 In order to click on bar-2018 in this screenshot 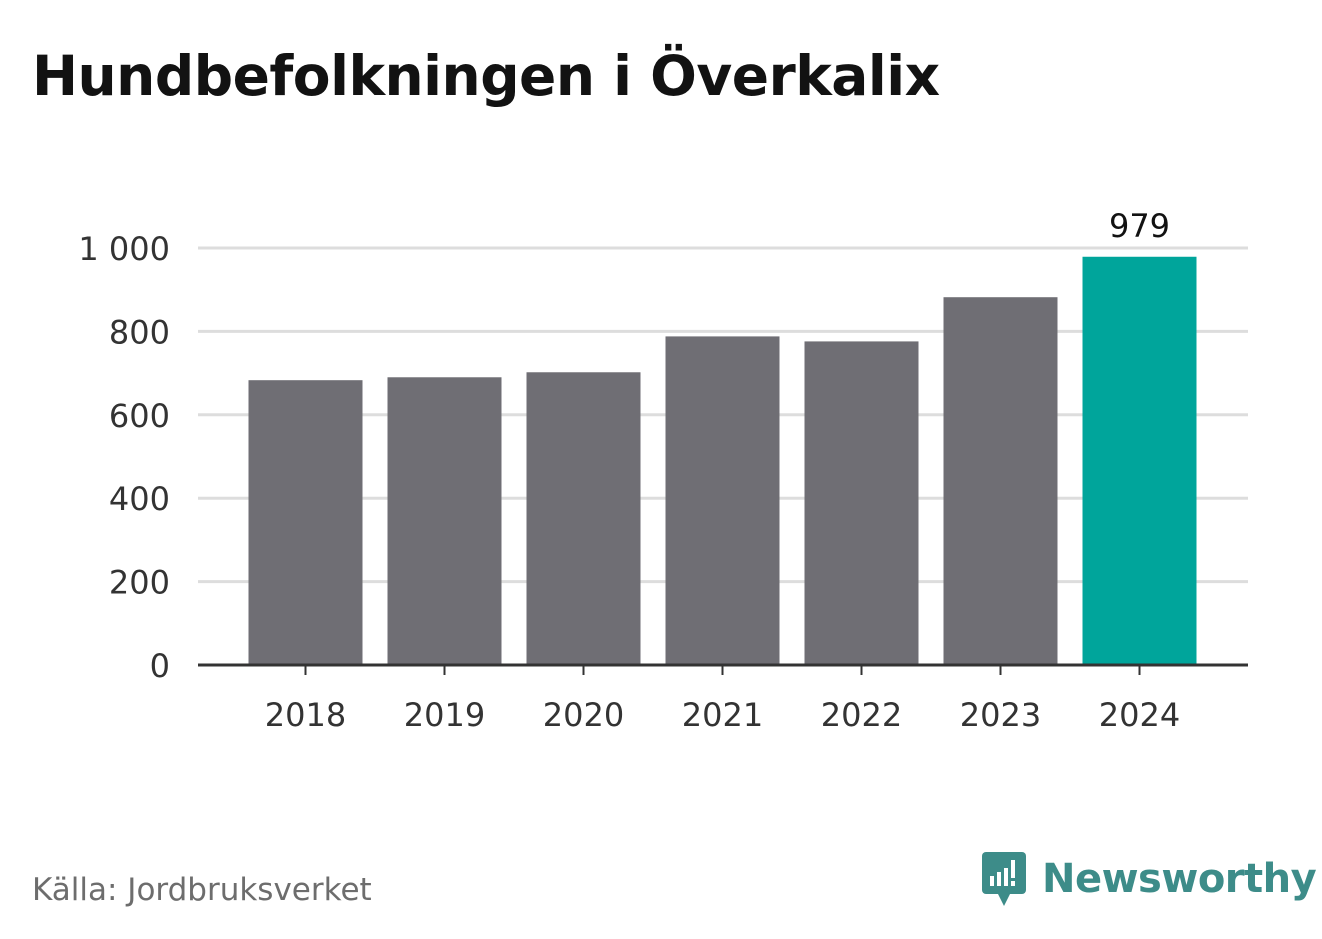, I will do `click(305, 522)`.